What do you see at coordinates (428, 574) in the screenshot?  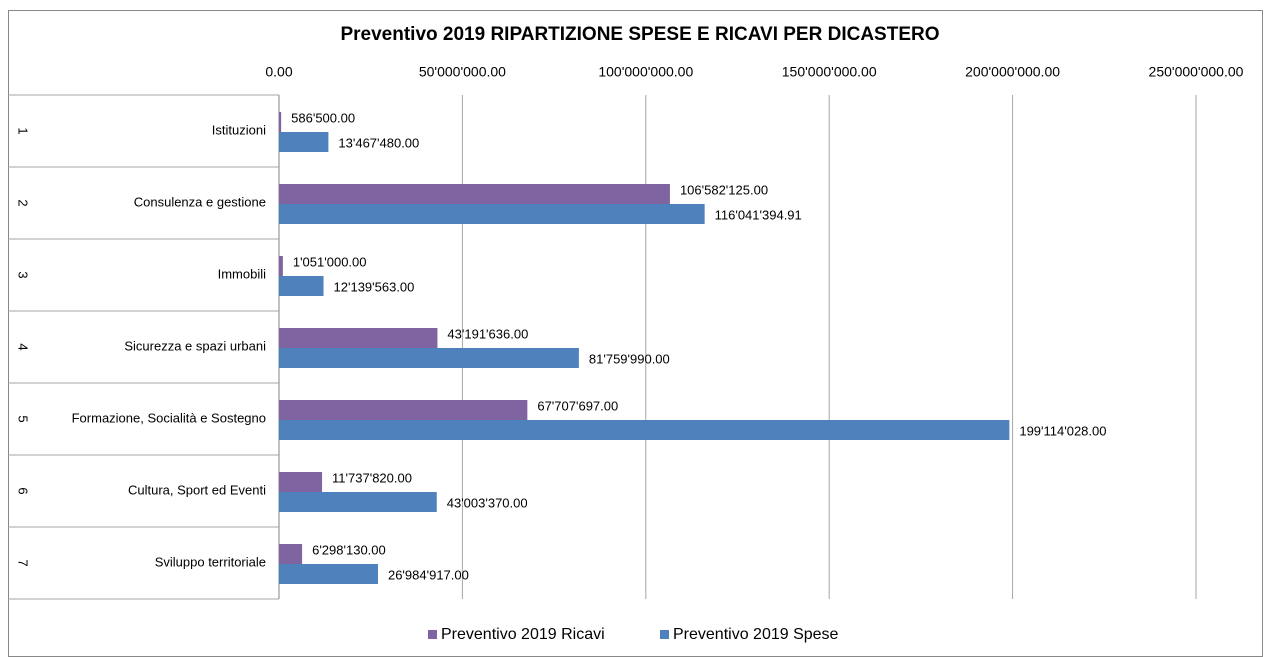 I see `value-label: 26'984'917.00` at bounding box center [428, 574].